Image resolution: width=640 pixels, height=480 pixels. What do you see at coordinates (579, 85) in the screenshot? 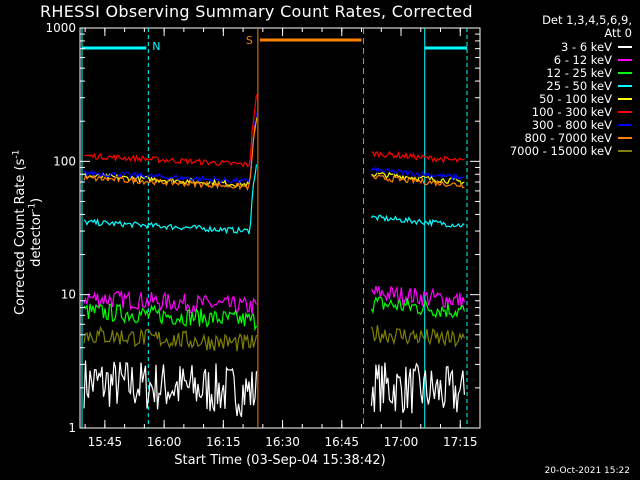
I see `legend-item-label: 25 - 50 keV` at bounding box center [579, 85].